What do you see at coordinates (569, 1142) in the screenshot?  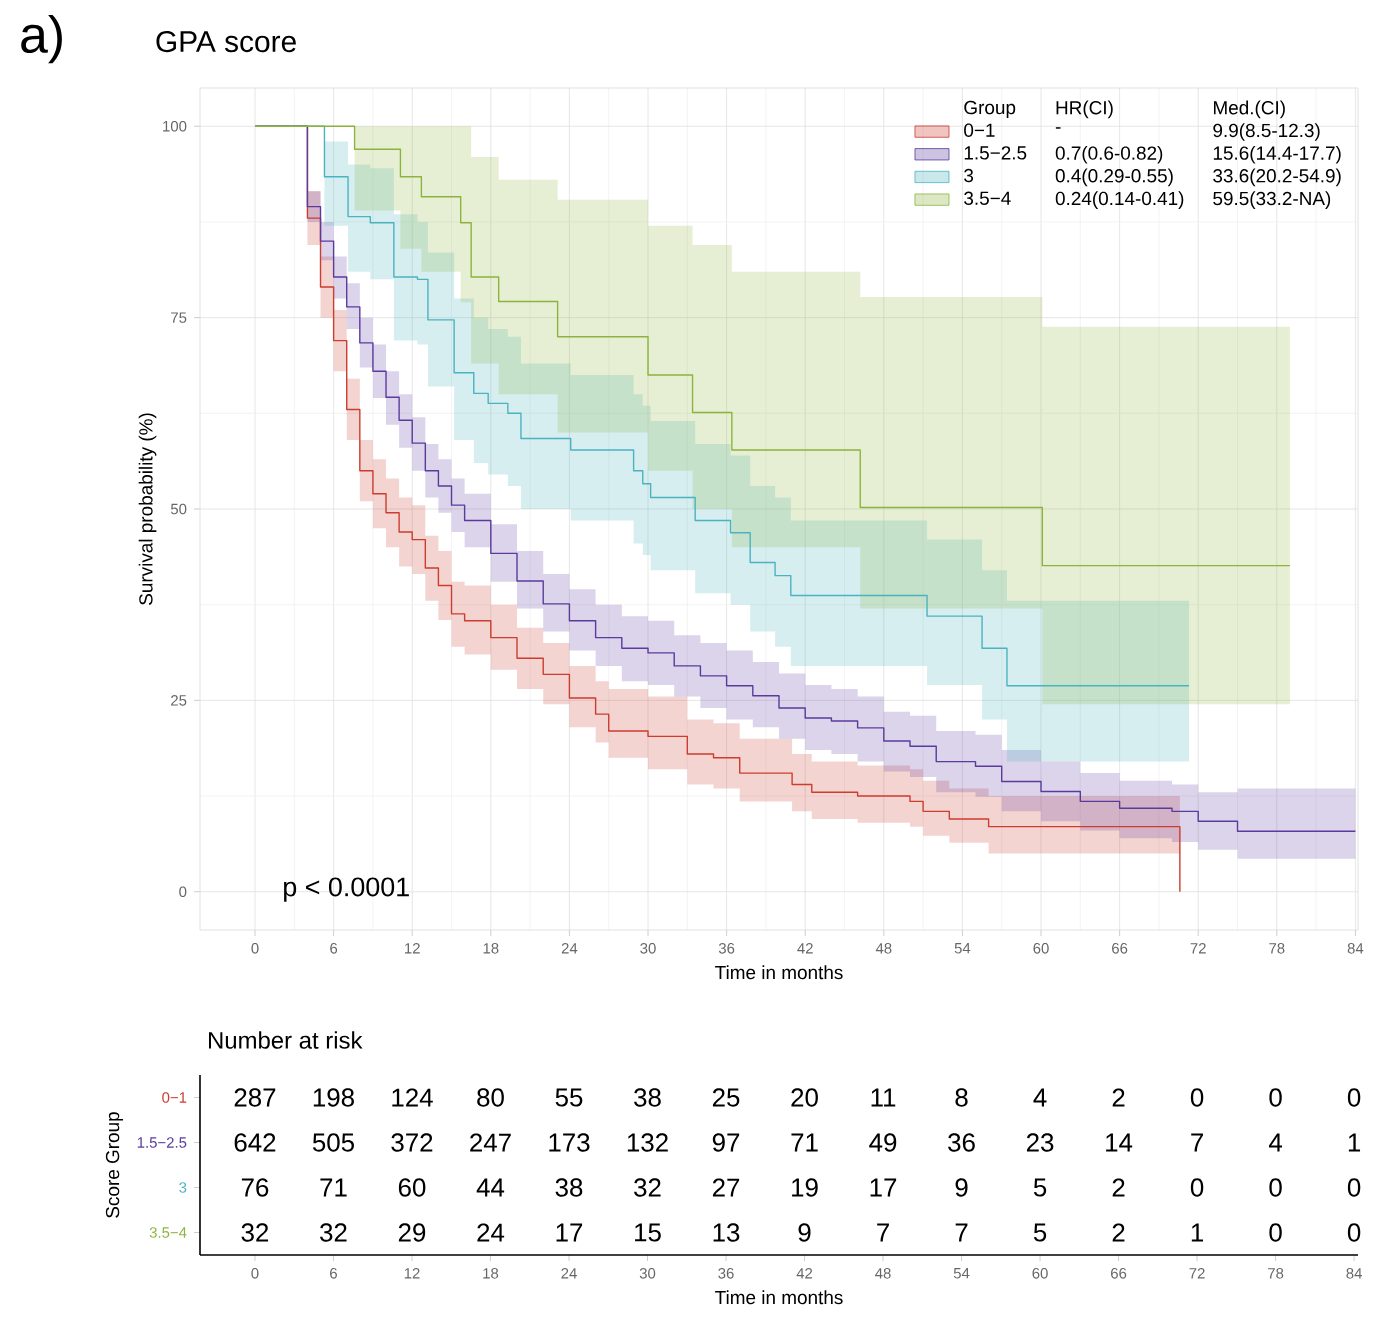 I see `data-label: 173` at bounding box center [569, 1142].